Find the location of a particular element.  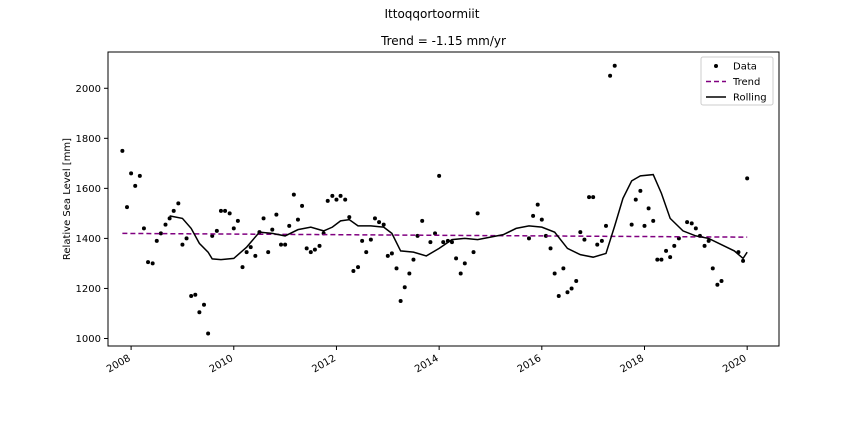

y-tick-label: 1600 is located at coordinates (88, 189).